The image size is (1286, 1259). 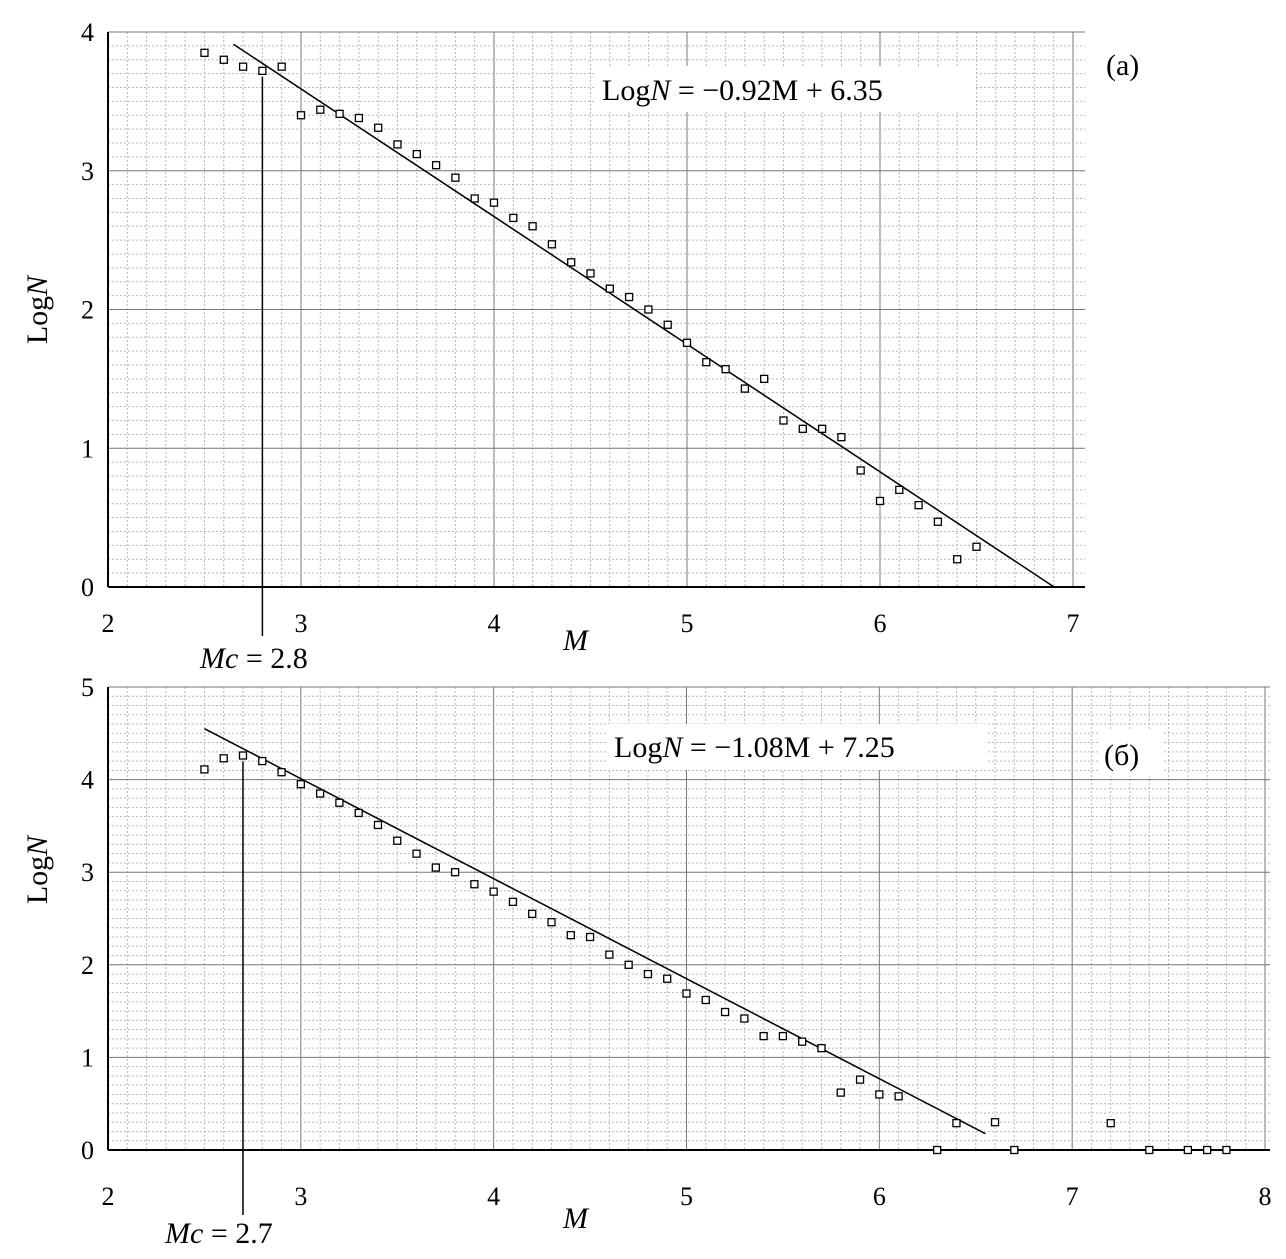 What do you see at coordinates (576, 640) in the screenshot?
I see `x-axis-label-a: M` at bounding box center [576, 640].